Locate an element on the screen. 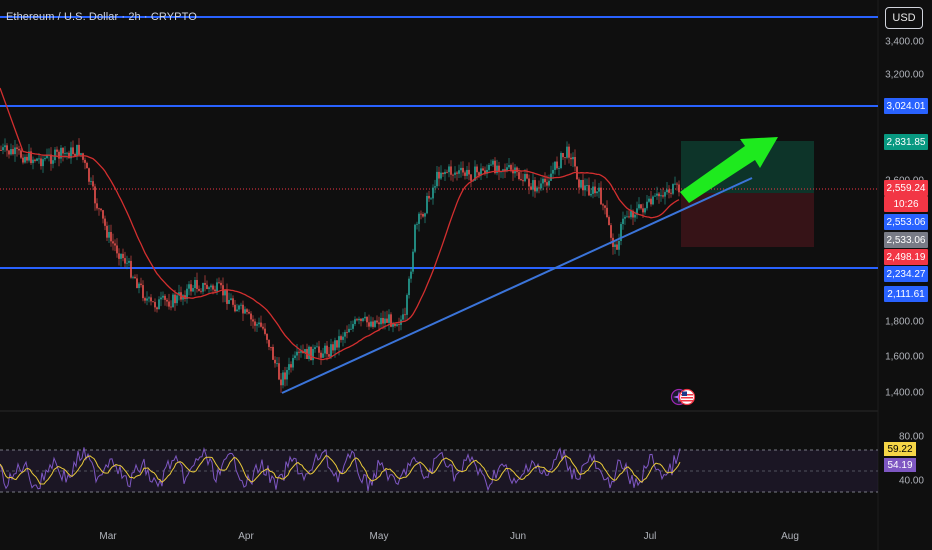  symbol-title: Ethereum / U.S. Dollar · 2h · CRYPTO is located at coordinates (101, 17).